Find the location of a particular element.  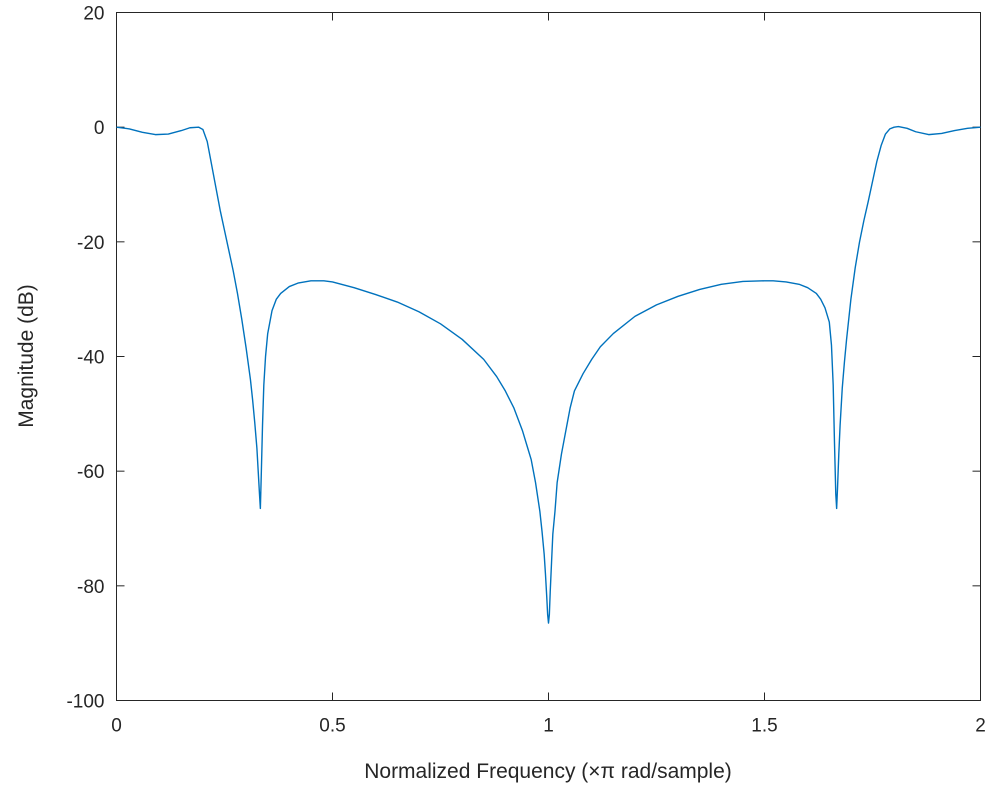

x-tick-labels: 0 0.5 1 1.5 2 is located at coordinates (548, 726).